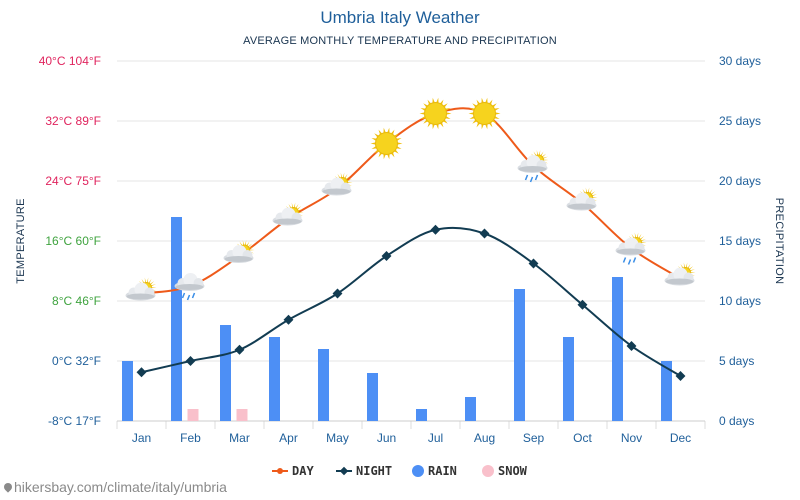 The width and height of the screenshot is (800, 500). I want to click on x-tick-label: Dec, so click(680, 438).